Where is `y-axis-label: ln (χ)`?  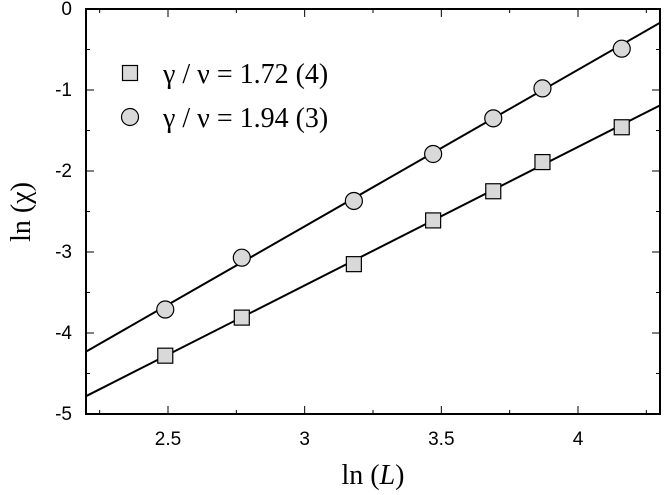
y-axis-label: ln (χ) is located at coordinates (21, 212).